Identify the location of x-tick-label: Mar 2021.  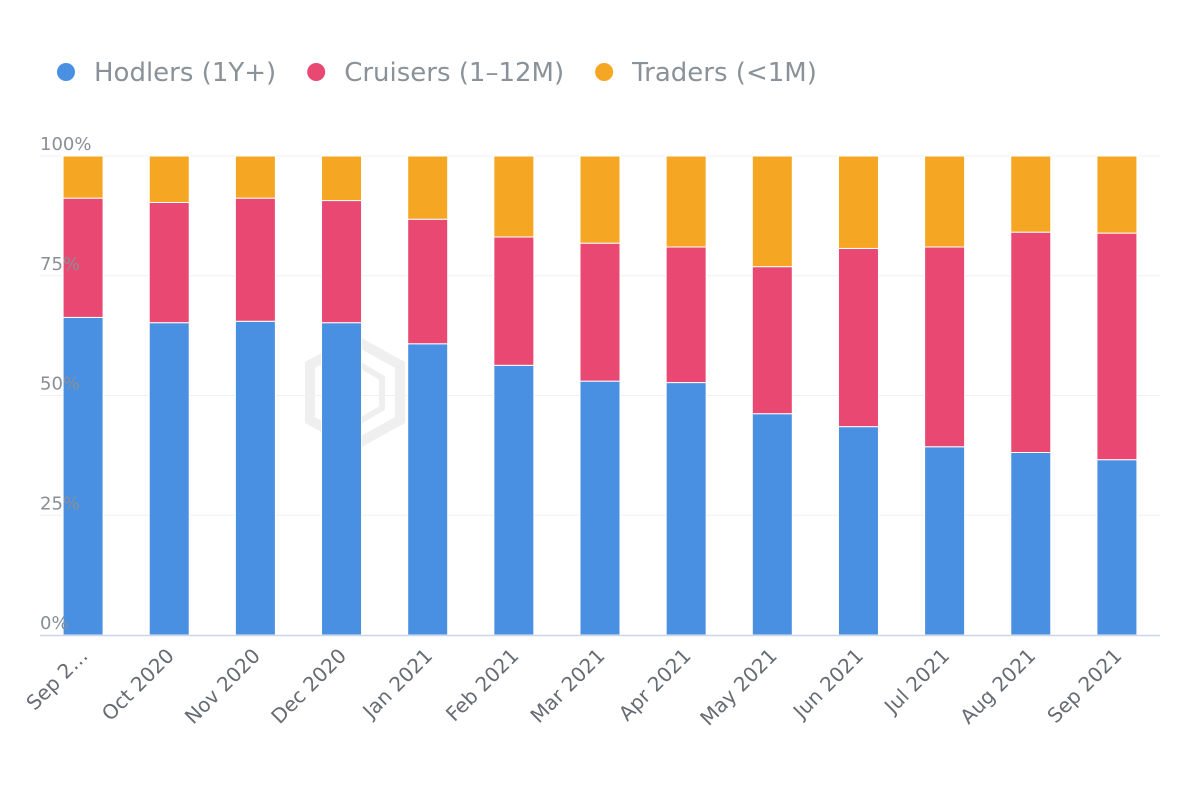
(567, 686).